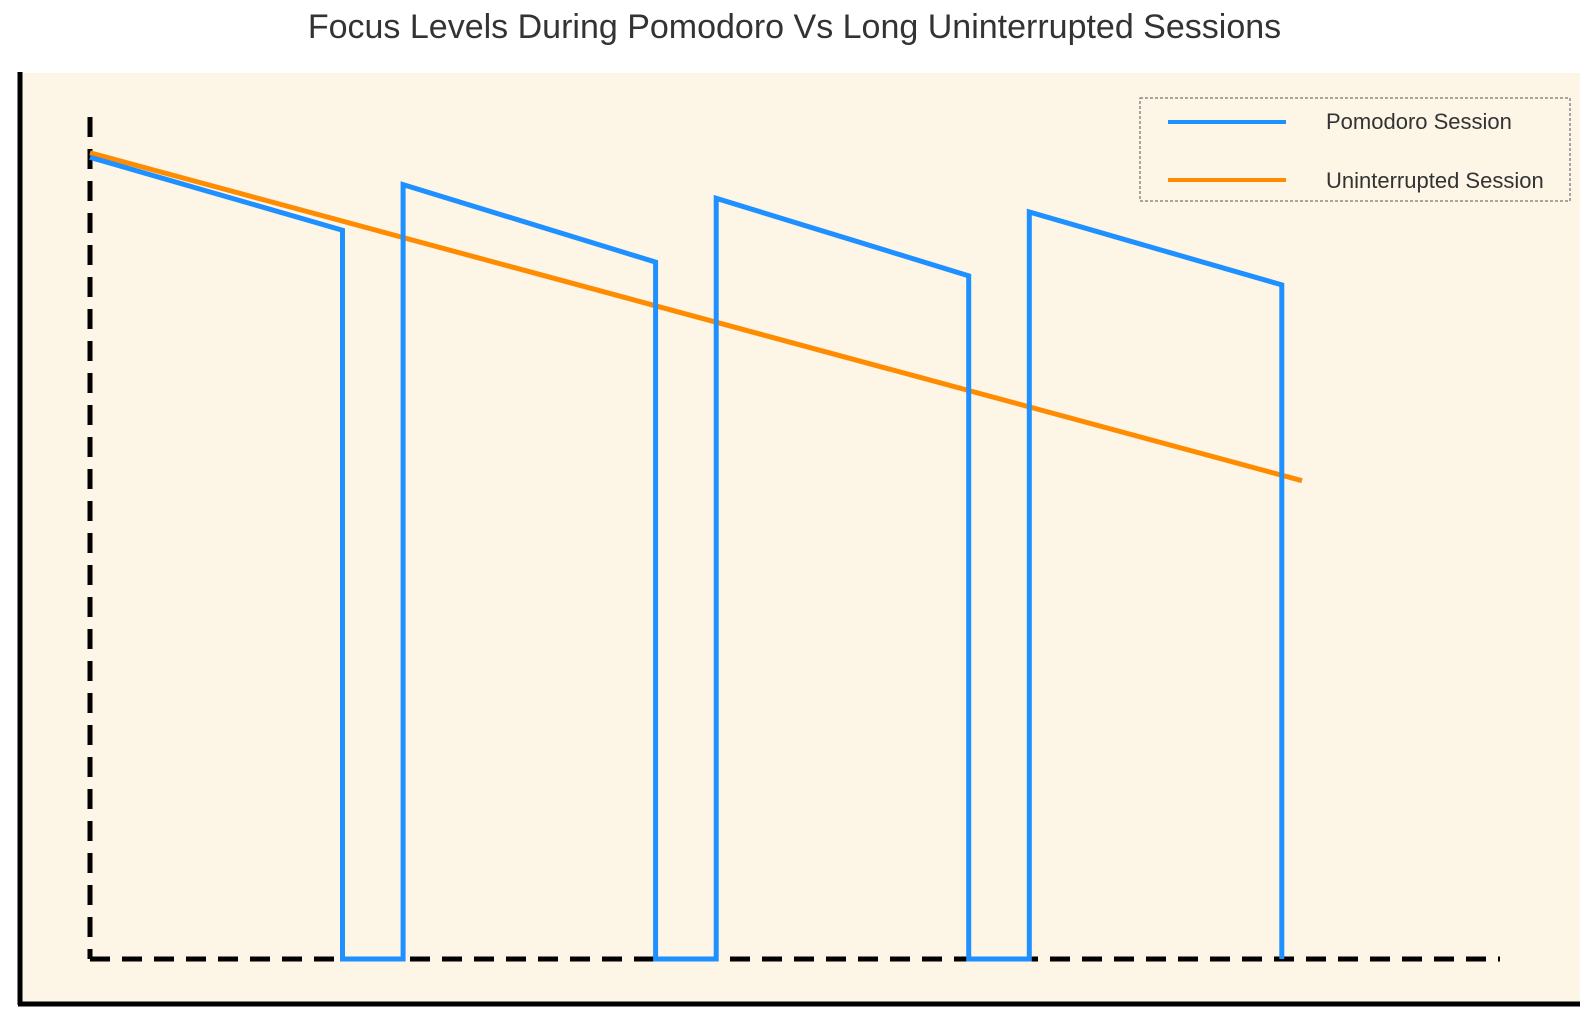  I want to click on legend: Pomodoro Session Uninterrupted Session, so click(1355, 149).